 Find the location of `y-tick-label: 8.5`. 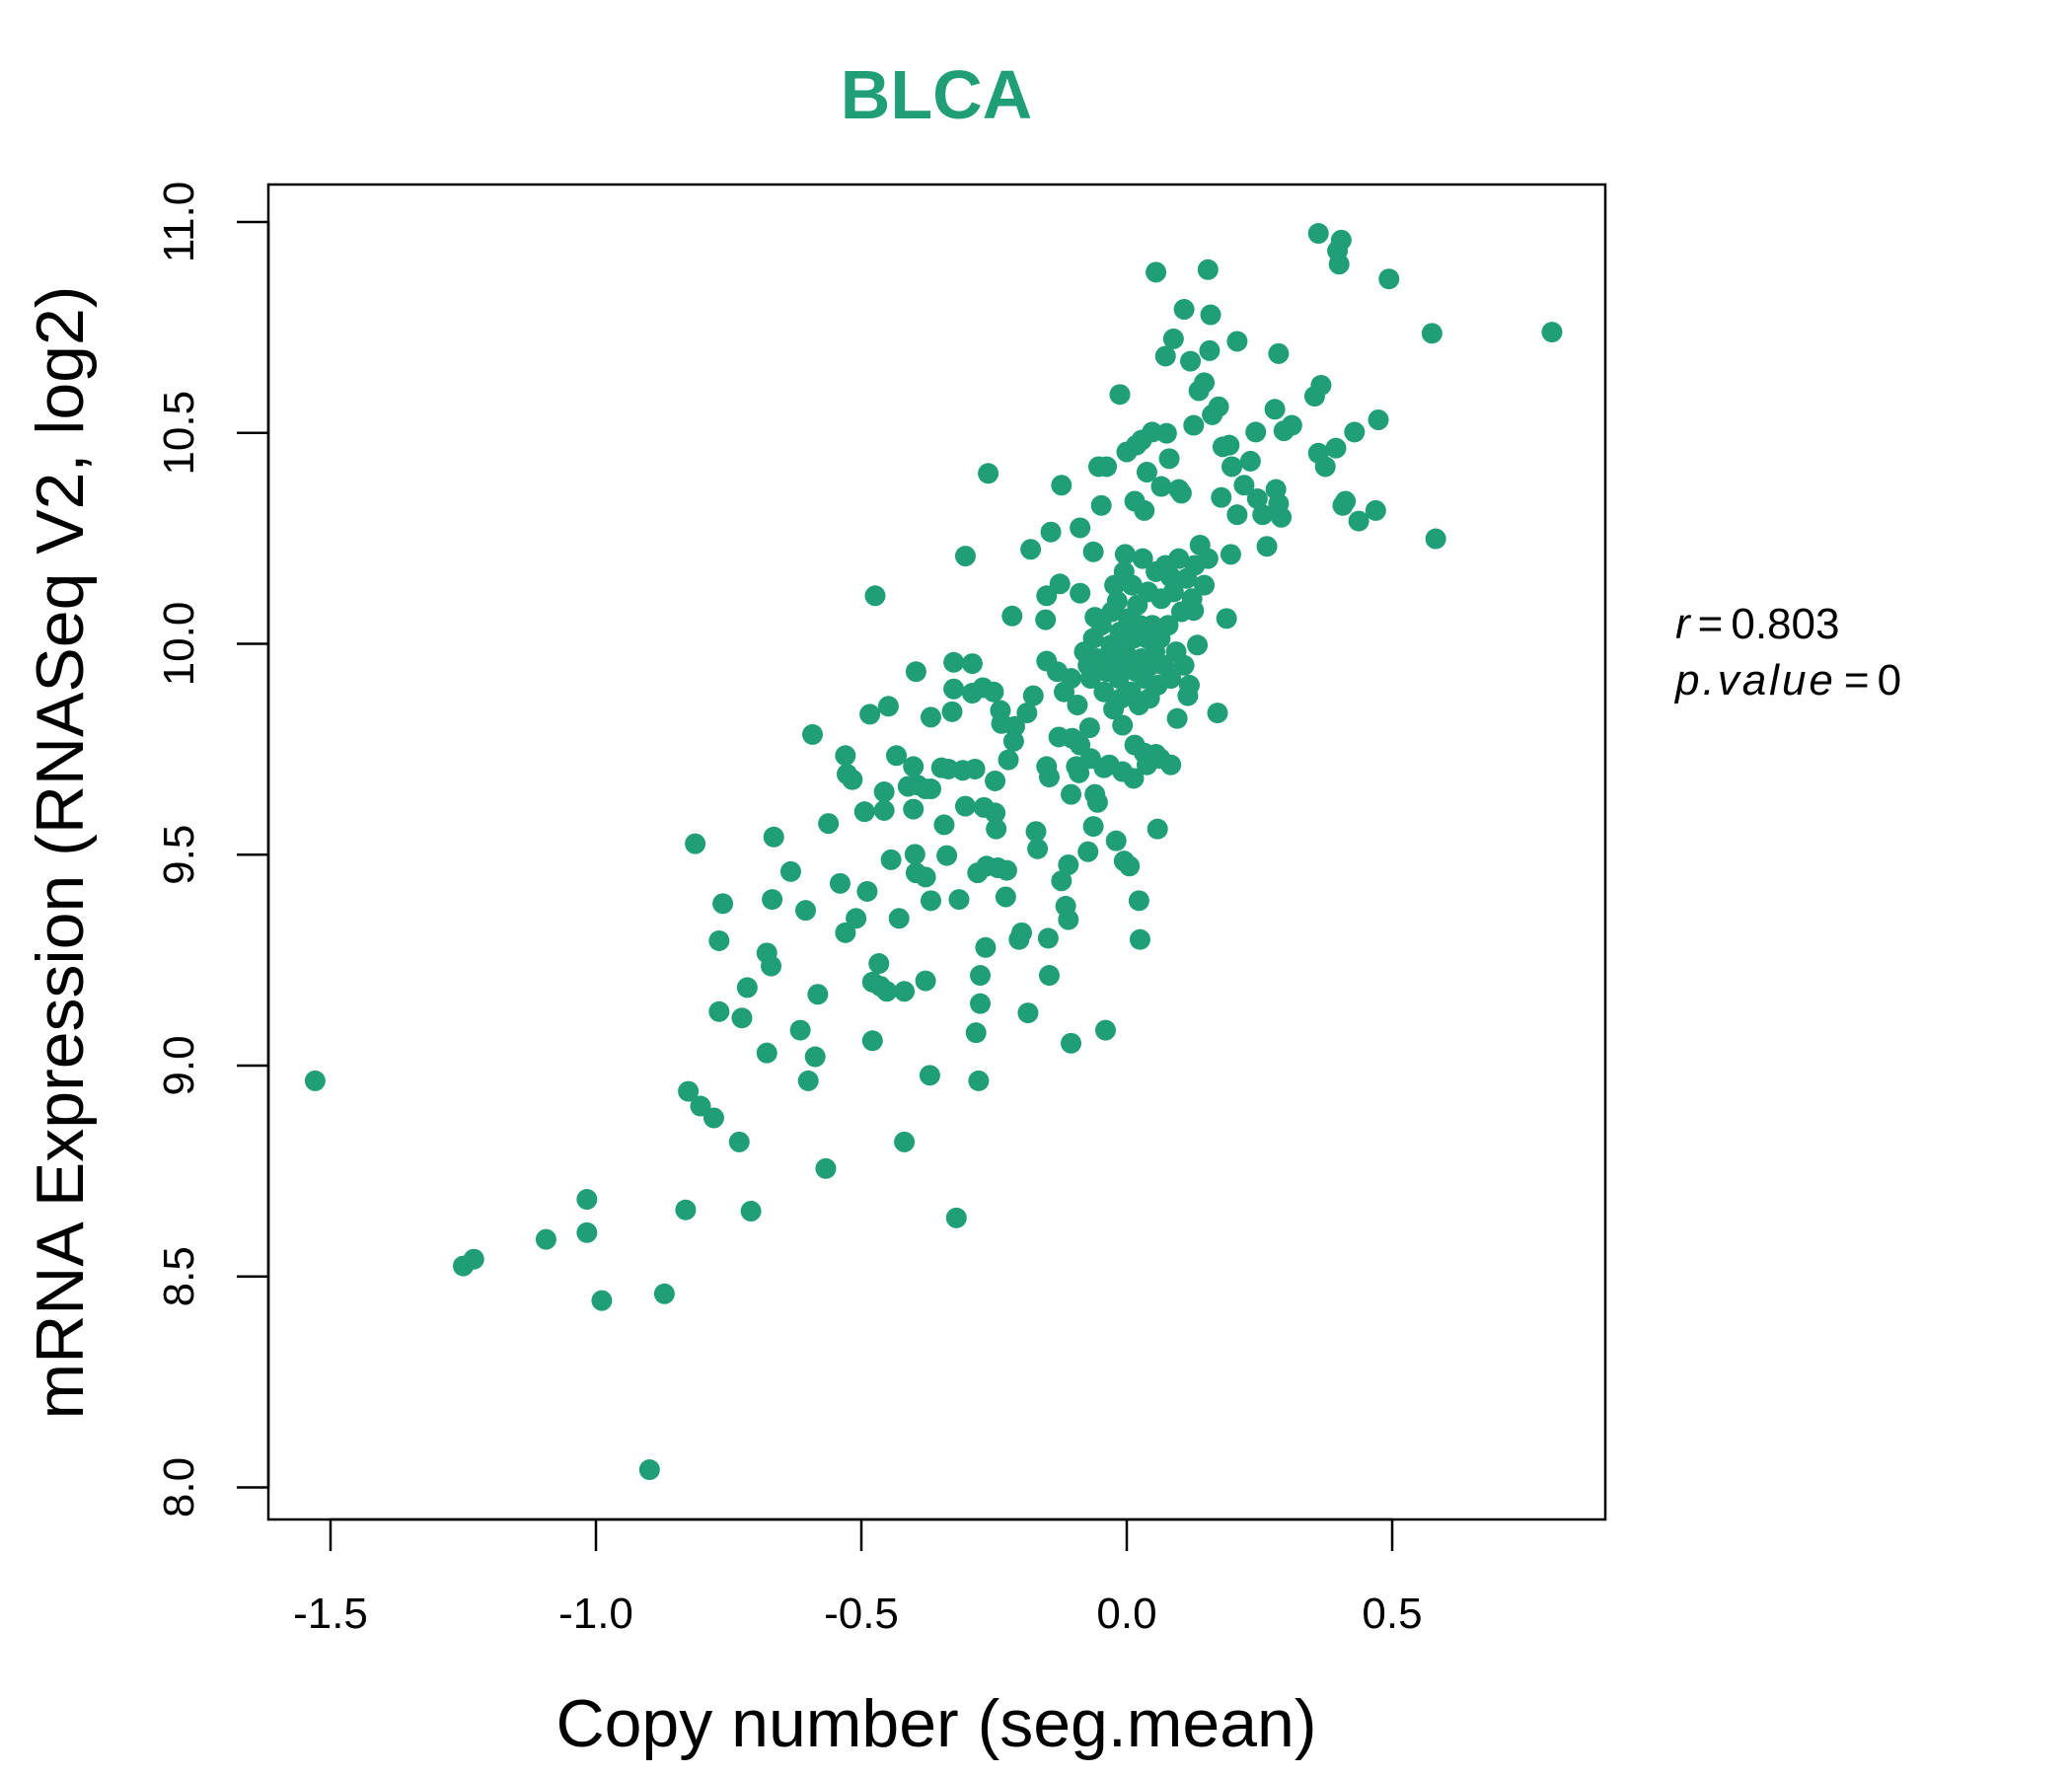

y-tick-label: 8.5 is located at coordinates (179, 1276).